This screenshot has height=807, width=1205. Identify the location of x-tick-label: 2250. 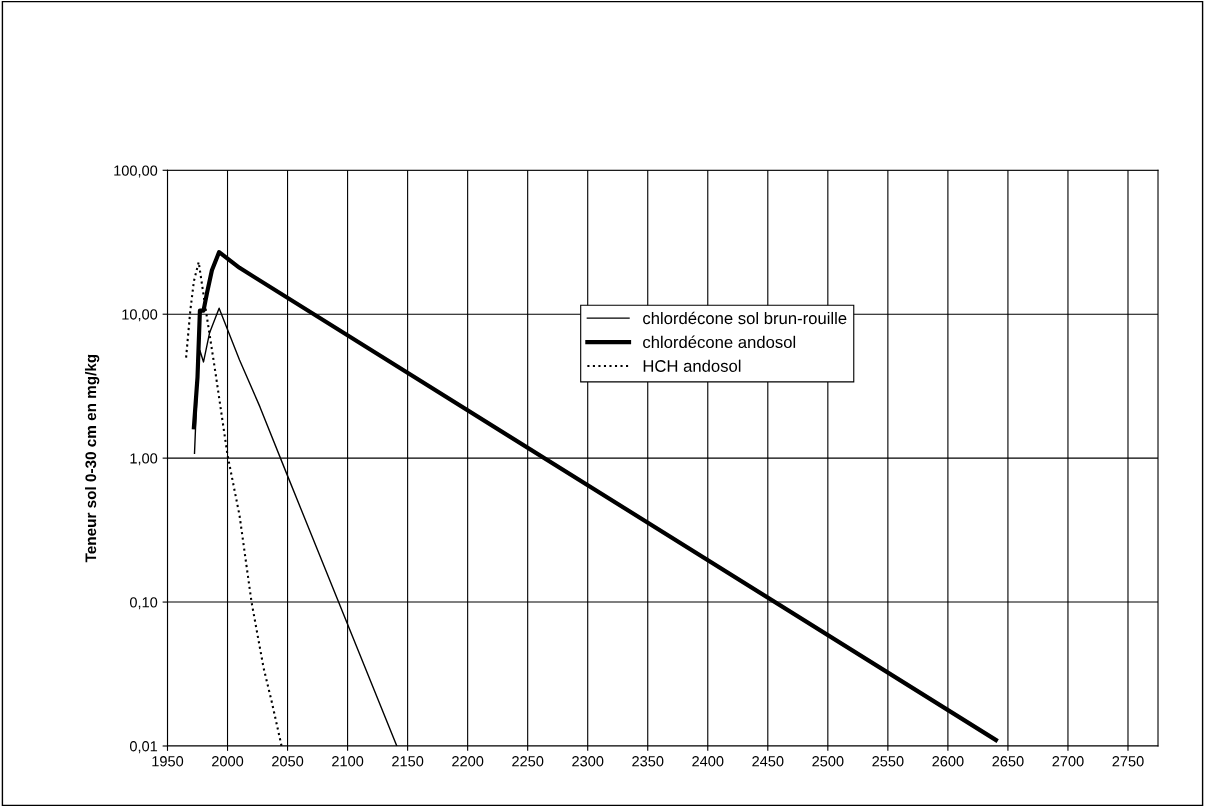
(528, 761).